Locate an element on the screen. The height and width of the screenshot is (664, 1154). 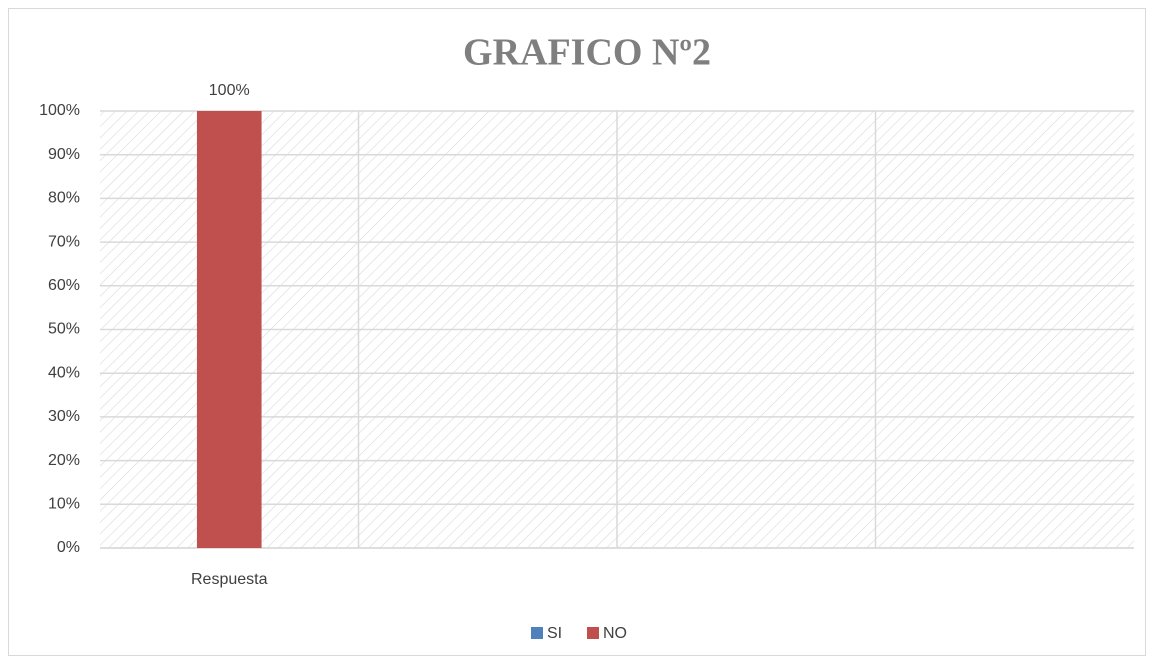
y-tick-label: 0% is located at coordinates (68, 547).